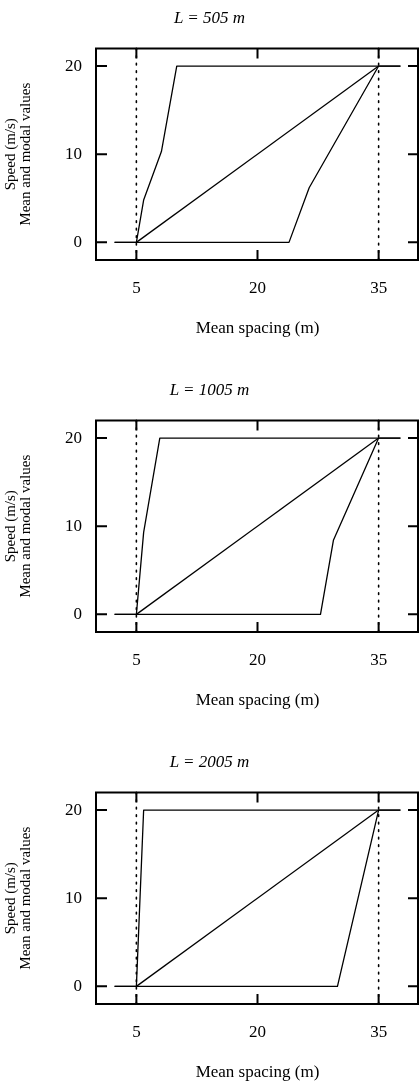 The width and height of the screenshot is (419, 1087). I want to click on chart-title: L = 505 m, so click(209, 17).